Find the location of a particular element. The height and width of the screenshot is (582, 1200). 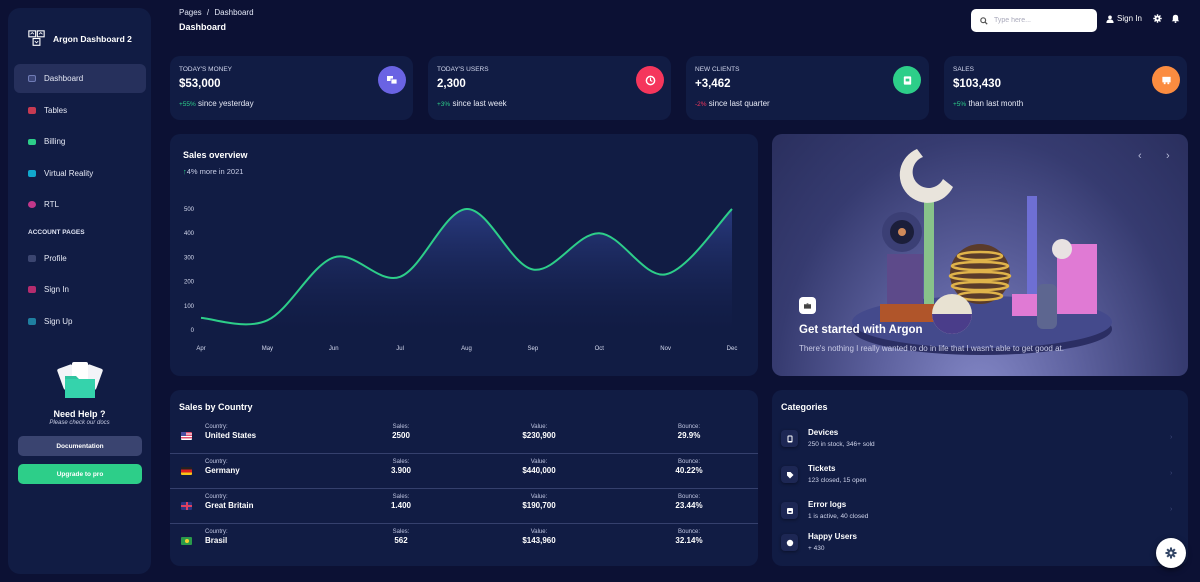

tv-icon is located at coordinates (32, 78).